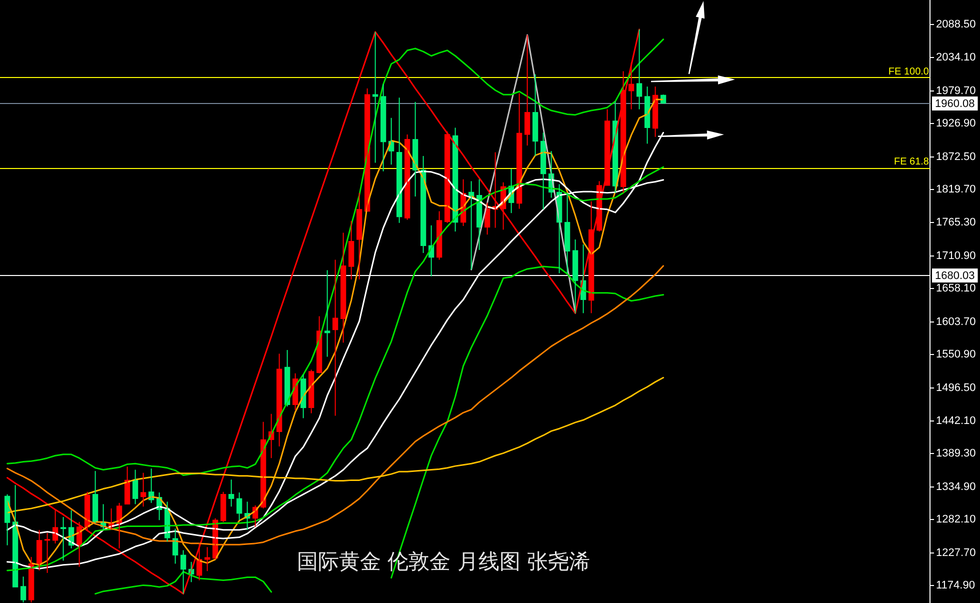  What do you see at coordinates (956, 58) in the screenshot?
I see `y-tick-label: 2034.10` at bounding box center [956, 58].